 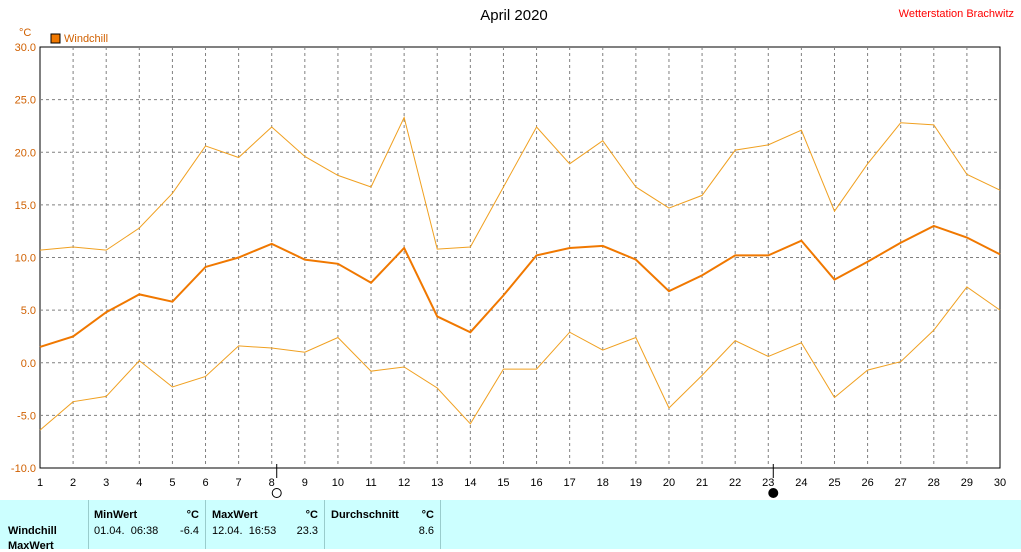 What do you see at coordinates (867, 483) in the screenshot?
I see `x-tick-label: 26` at bounding box center [867, 483].